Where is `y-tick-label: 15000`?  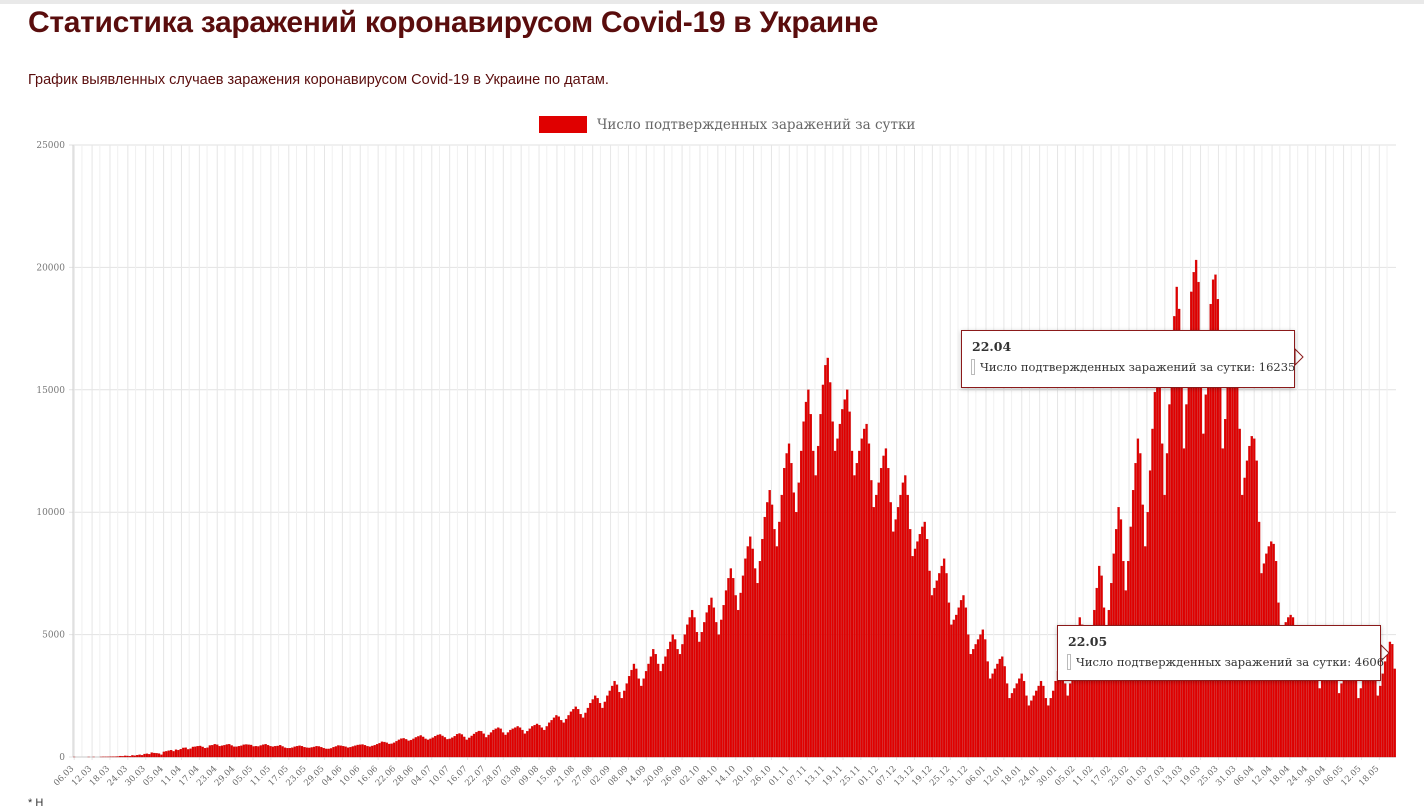
y-tick-label: 15000 is located at coordinates (50, 391).